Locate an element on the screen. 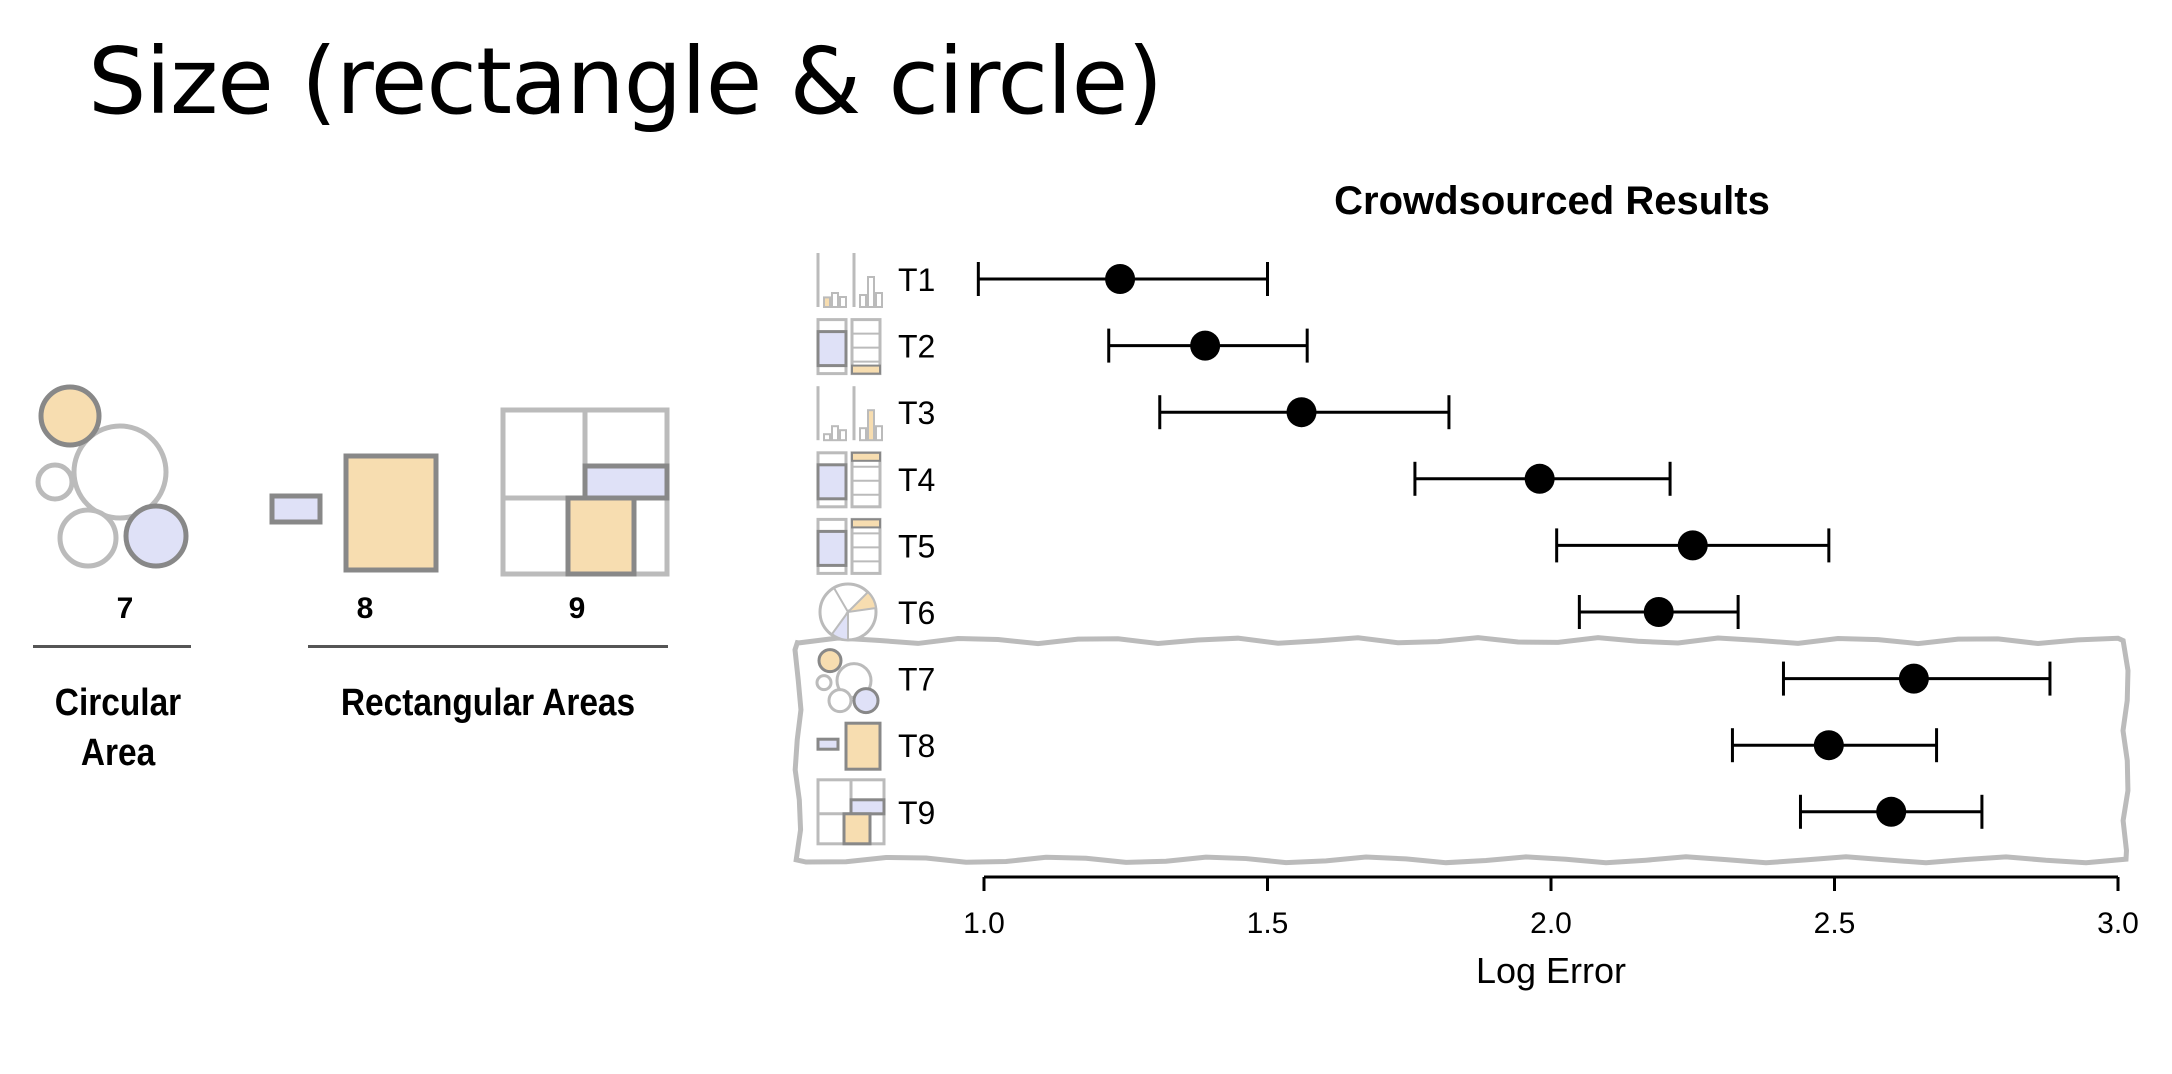 This screenshot has width=2172, height=1074. treemap-glyph is located at coordinates (585, 492).